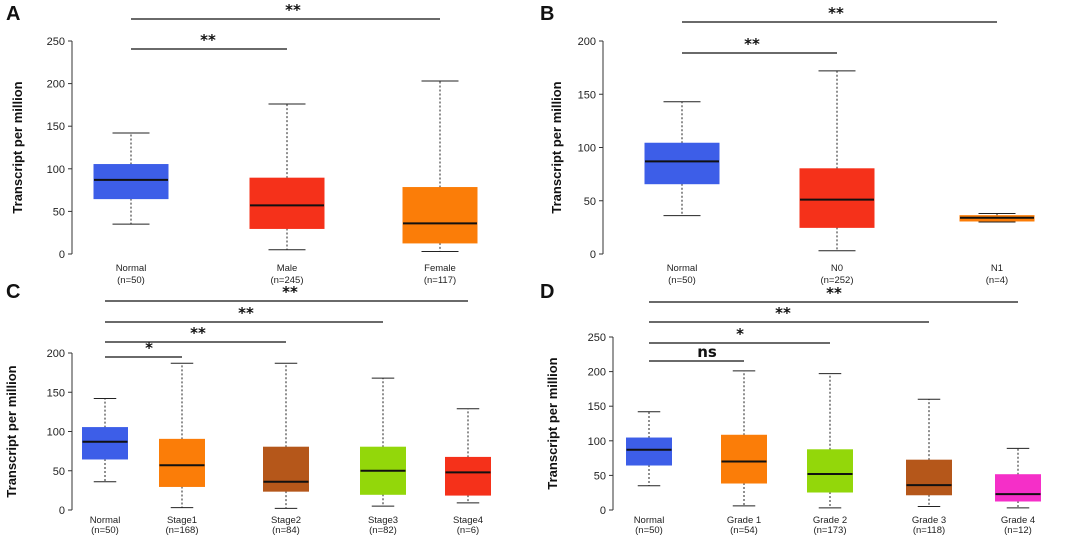 The height and width of the screenshot is (536, 1065). I want to click on panel-b-n1-category-label: N1, so click(997, 268).